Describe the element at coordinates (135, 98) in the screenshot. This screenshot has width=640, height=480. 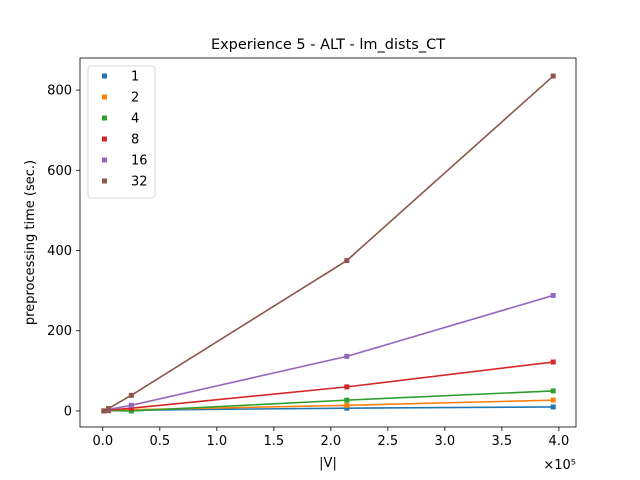
I see `legend-label: 2` at that location.